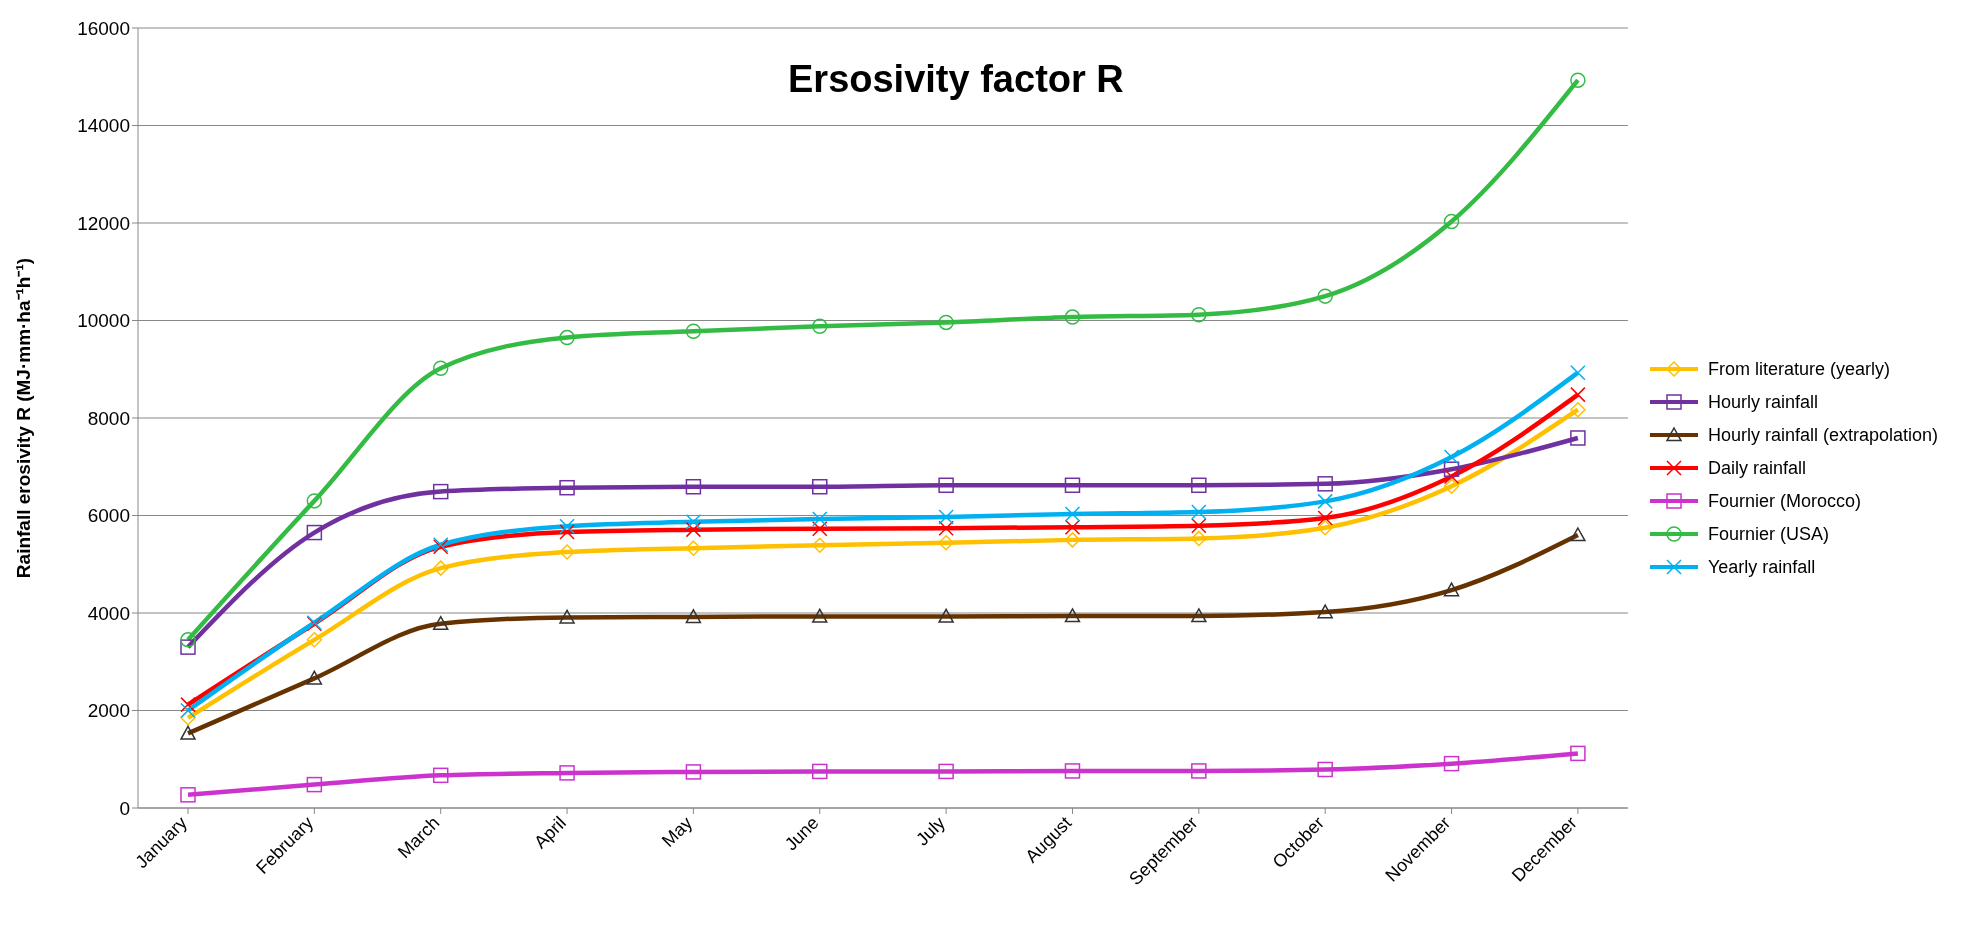  Describe the element at coordinates (1822, 435) in the screenshot. I see `legend-label: Hourly rainfall (extrapolation)` at that location.